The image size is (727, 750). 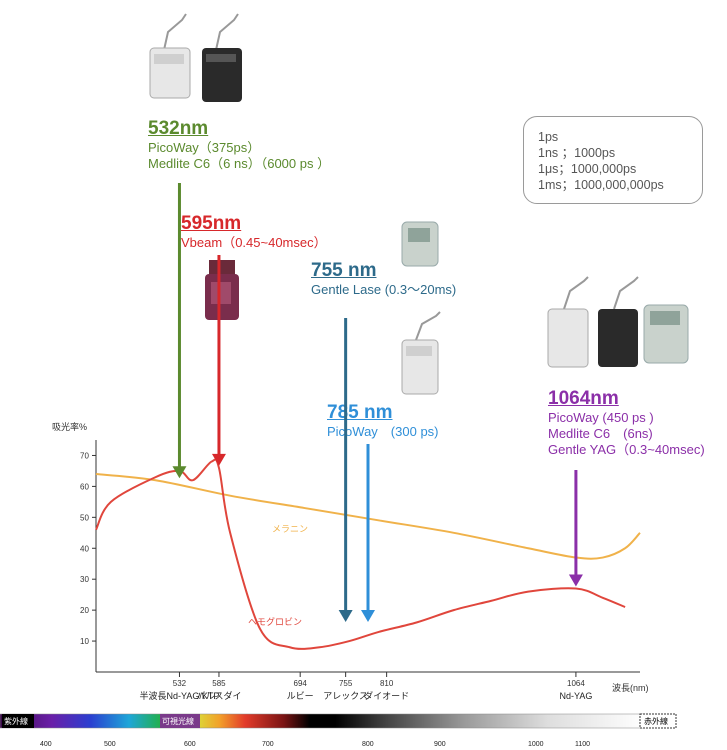 What do you see at coordinates (384, 289) in the screenshot?
I see `callout-755-line-1: Gentle Lase (0.3〜20ms)` at bounding box center [384, 289].